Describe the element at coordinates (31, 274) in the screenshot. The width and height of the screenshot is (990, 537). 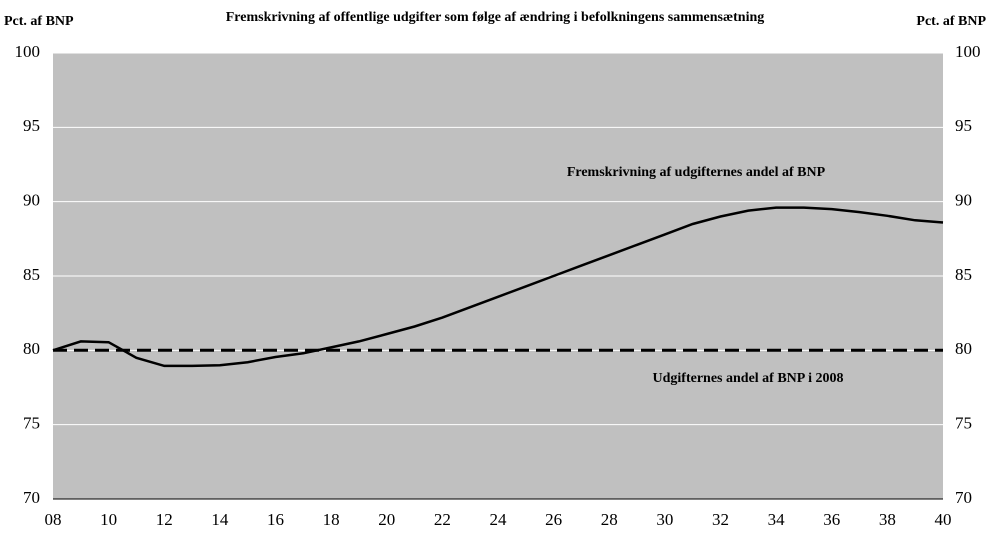
I see `y-tick-label: 85` at that location.